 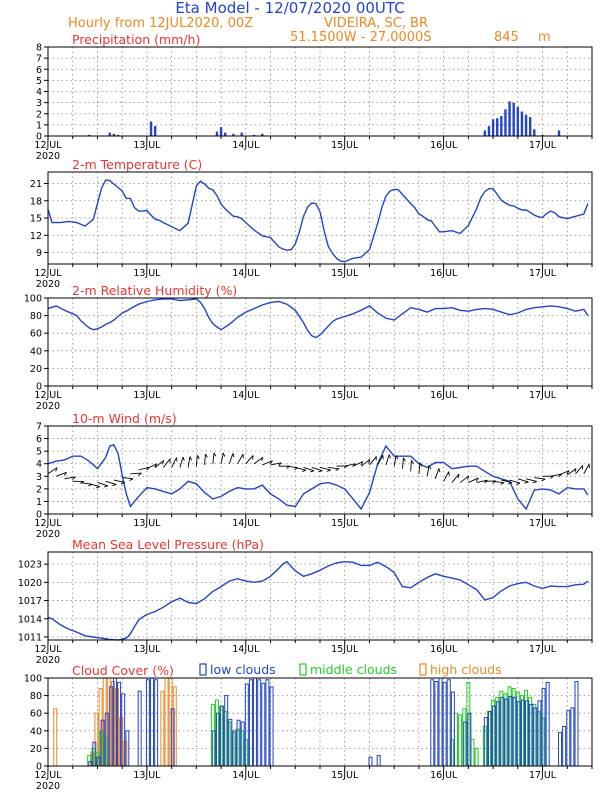 What do you see at coordinates (39, 81) in the screenshot?
I see `precip-ytick-label: 5` at bounding box center [39, 81].